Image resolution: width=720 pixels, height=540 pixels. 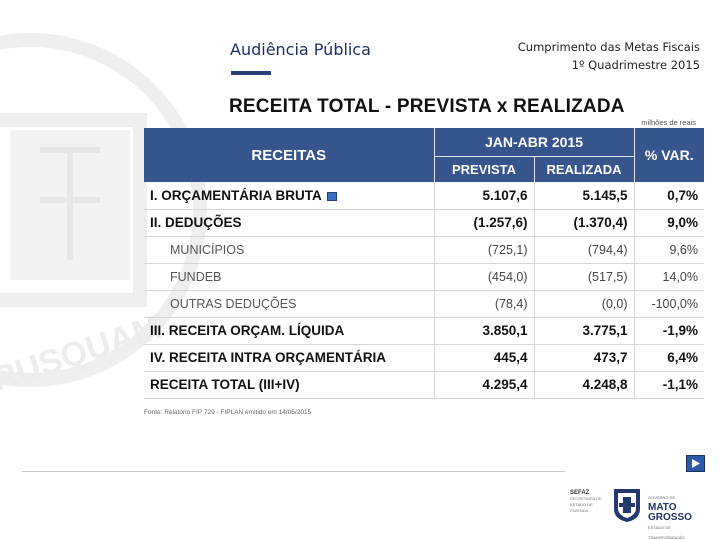 I want to click on table-row: OUTRAS DEDUÇÕES (78,4) (0,0) -100,0%, so click(x=424, y=304).